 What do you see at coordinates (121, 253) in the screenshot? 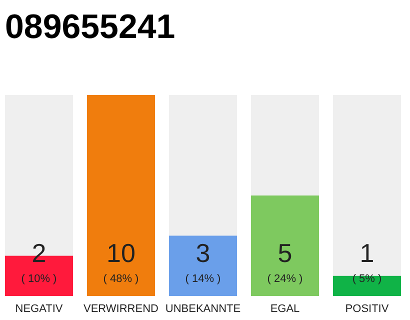
I see `data-label: 10` at bounding box center [121, 253].